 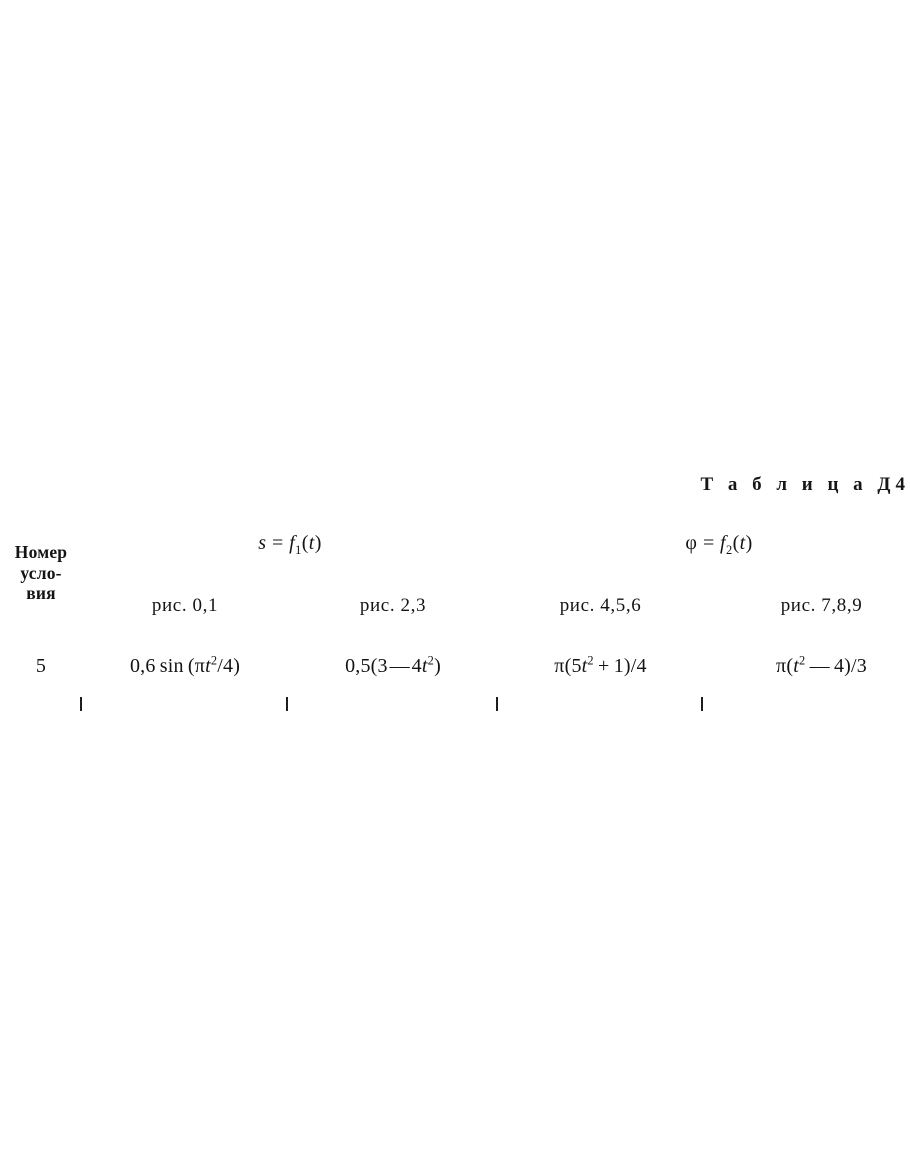 I want to click on formula-phi-equals-f2-t: φ = f2(t), so click(x=719, y=545).